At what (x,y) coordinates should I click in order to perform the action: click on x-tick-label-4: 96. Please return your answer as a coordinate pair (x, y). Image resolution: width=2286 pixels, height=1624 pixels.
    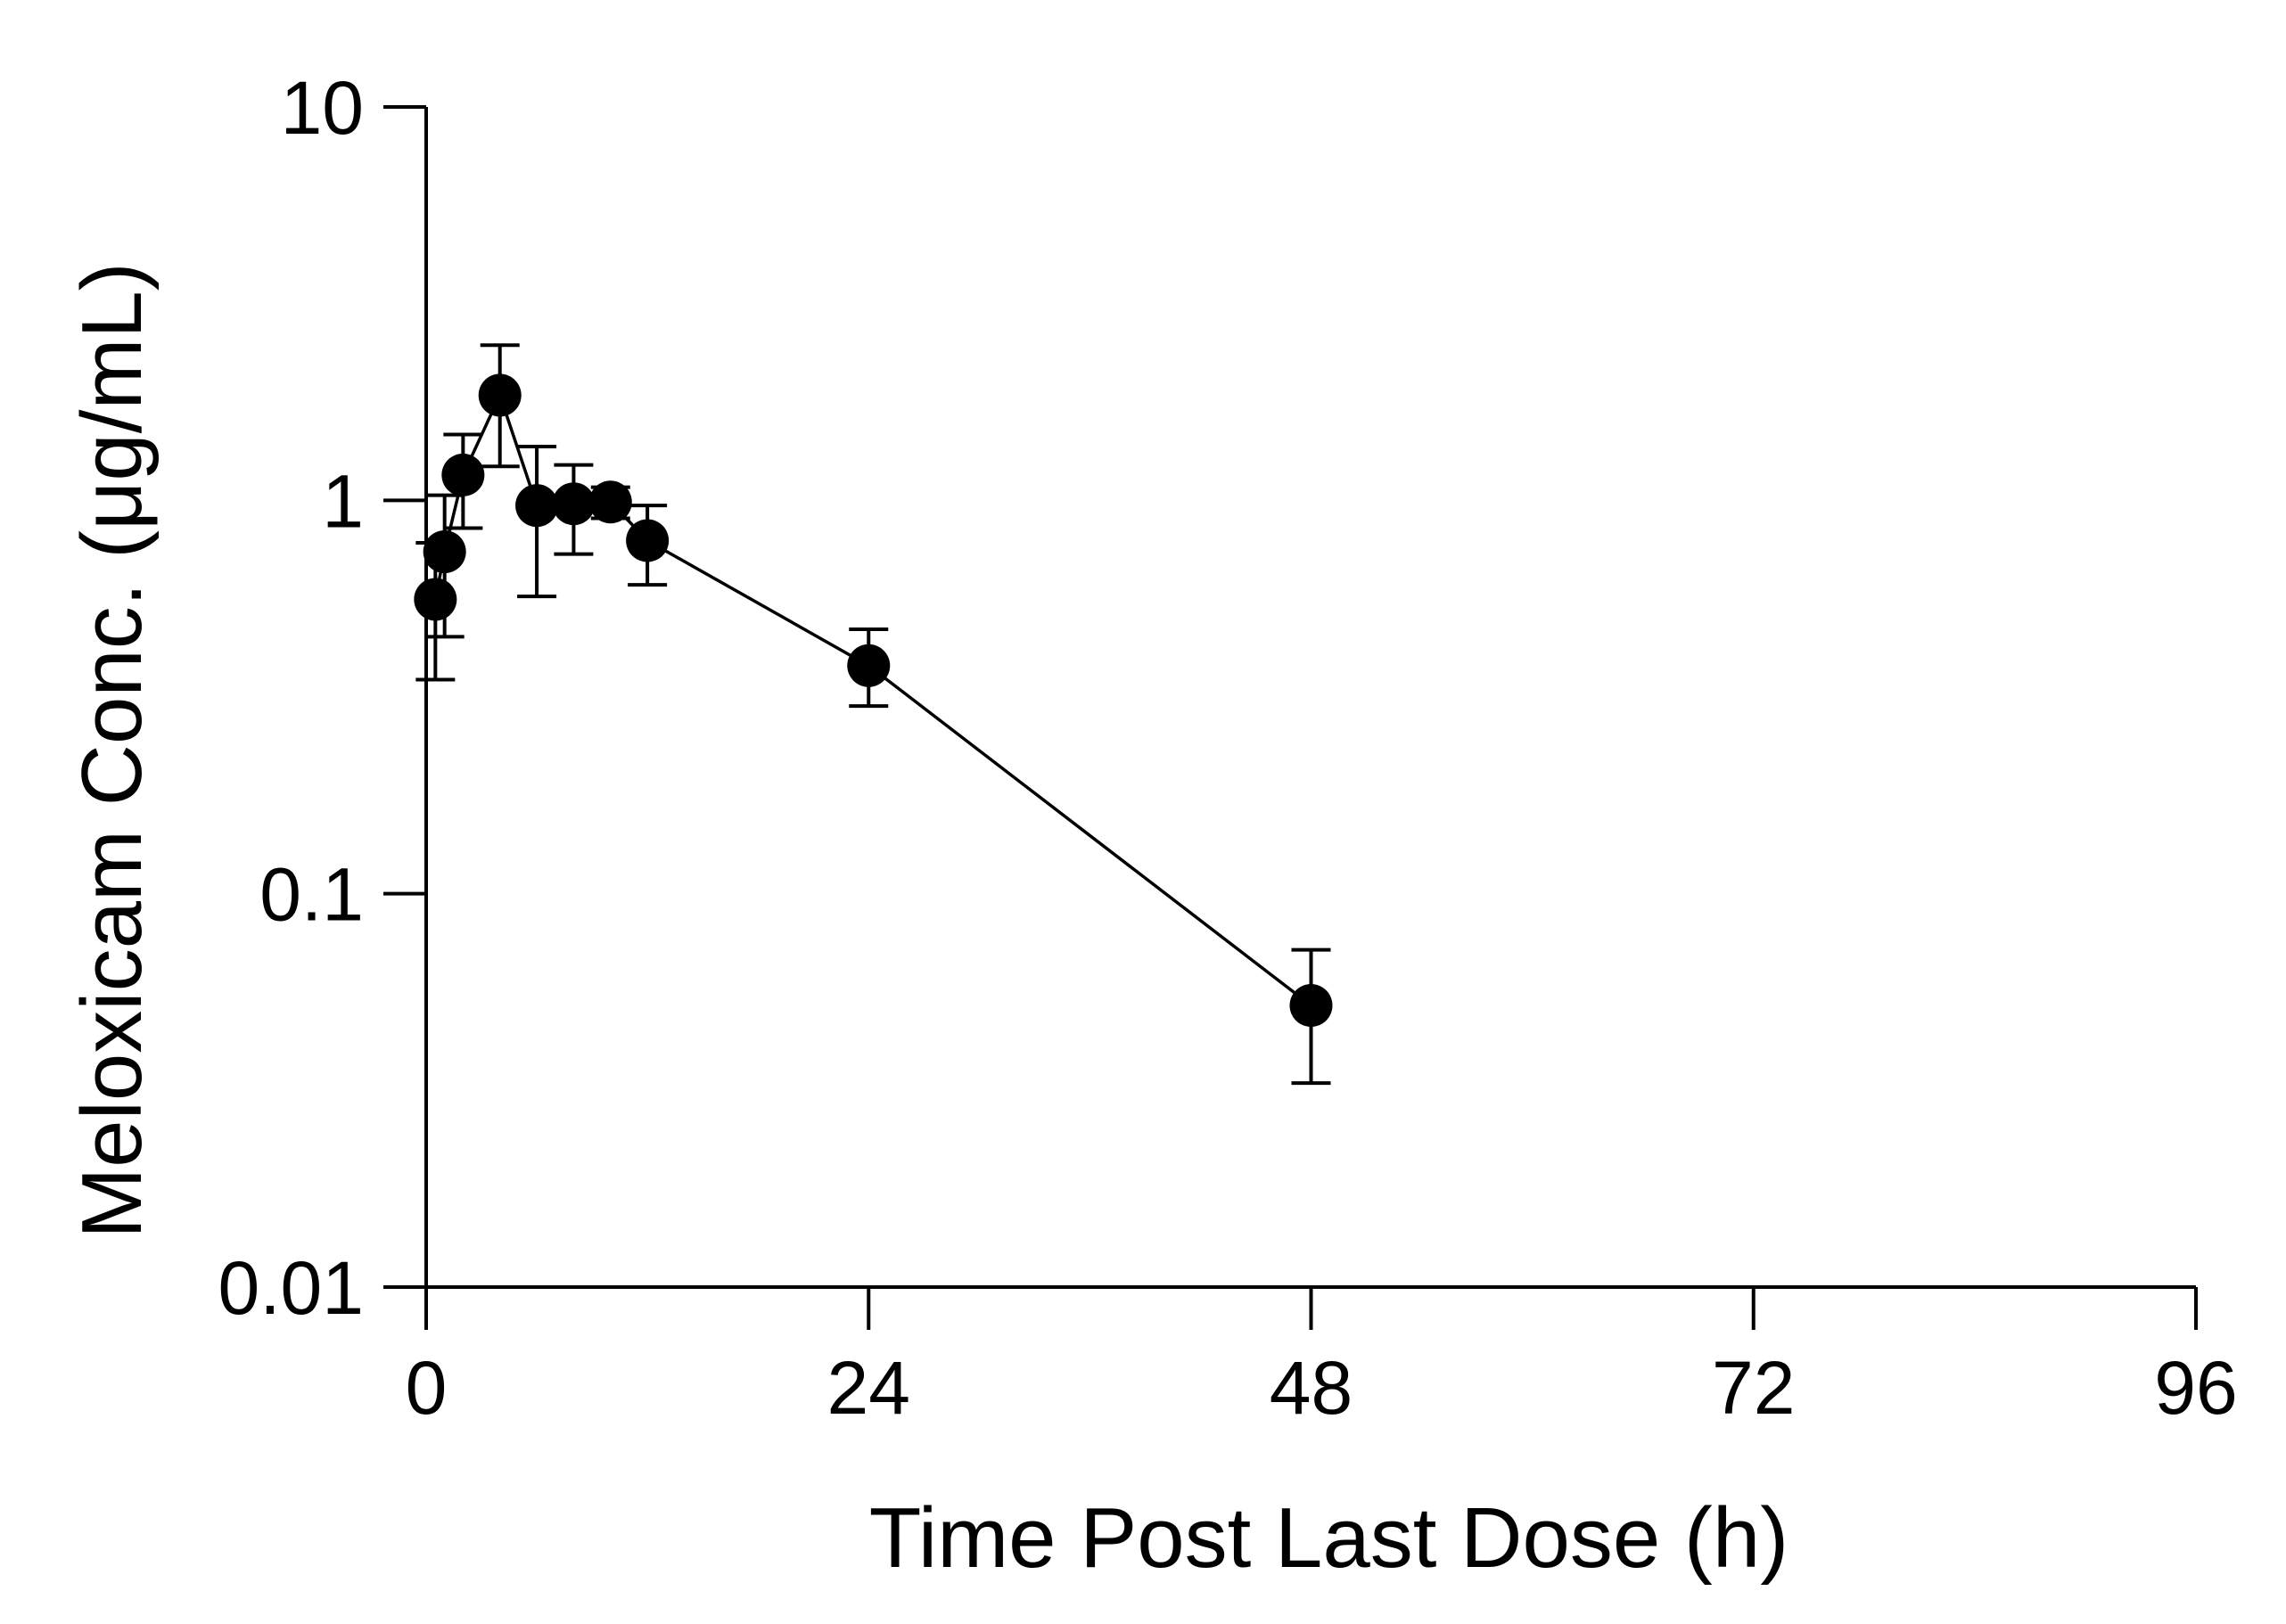
    Looking at the image, I should click on (2195, 1388).